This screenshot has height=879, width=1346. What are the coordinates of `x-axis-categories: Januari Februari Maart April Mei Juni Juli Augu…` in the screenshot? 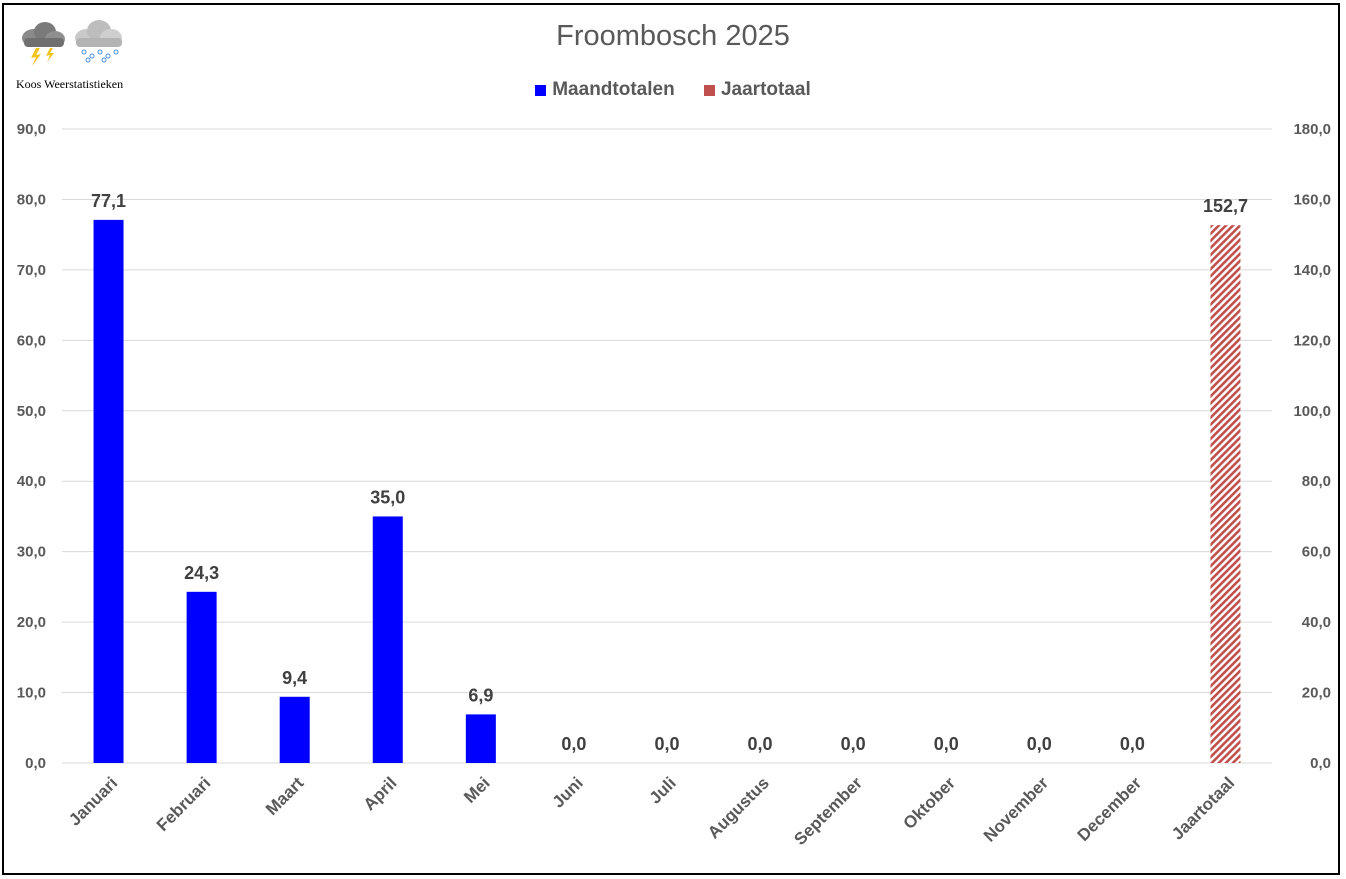 It's located at (651, 811).